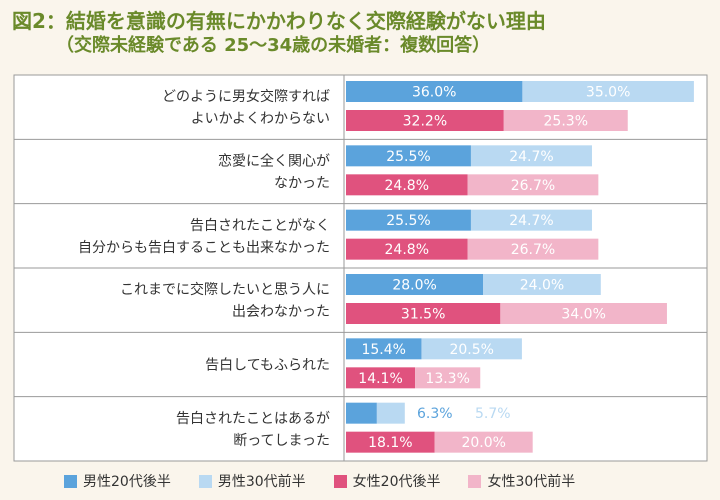 This screenshot has width=720, height=500. Describe the element at coordinates (279, 21) in the screenshot. I see `chart-title: 図2：結婚を意識の有無にかかわりなく交際経験がない理由` at that location.